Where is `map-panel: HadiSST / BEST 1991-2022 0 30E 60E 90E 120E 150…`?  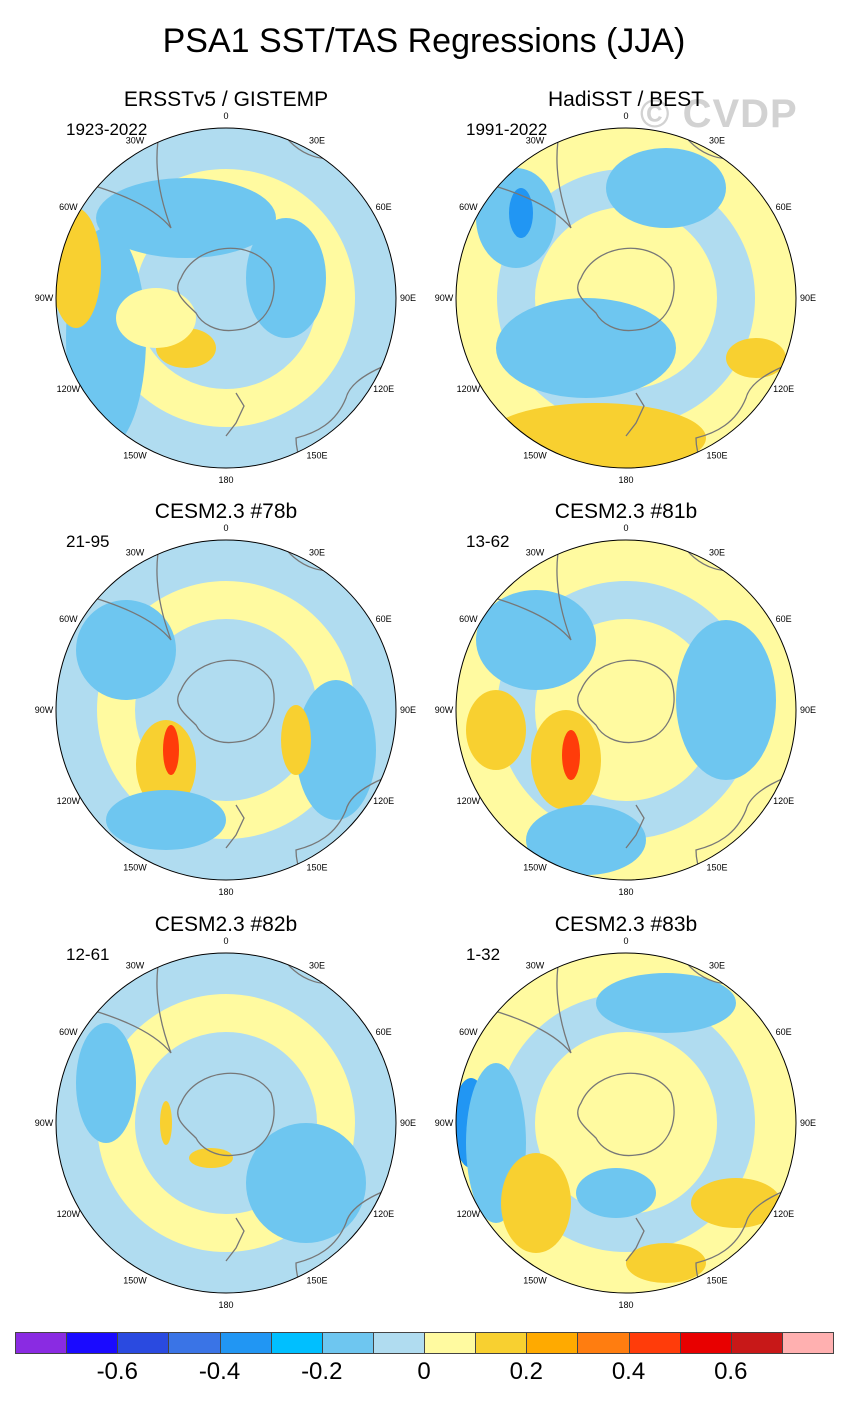
map-panel: HadiSST / BEST 1991-2022 0 30E 60E 90E 120E 150… is located at coordinates (641, 286).